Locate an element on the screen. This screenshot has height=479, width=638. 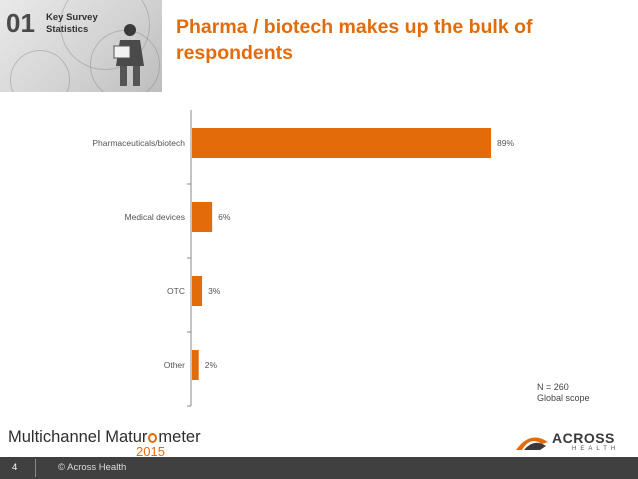
maturometer-year: 2015 is located at coordinates (150, 451).